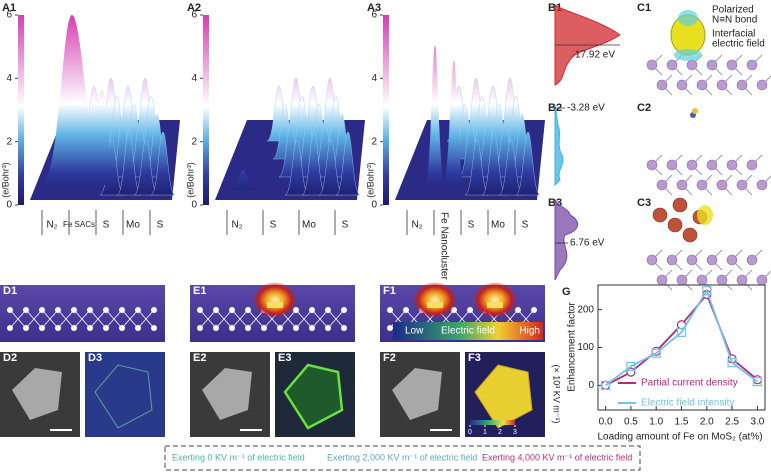  What do you see at coordinates (559, 145) in the screenshot?
I see `dos-curve` at bounding box center [559, 145].